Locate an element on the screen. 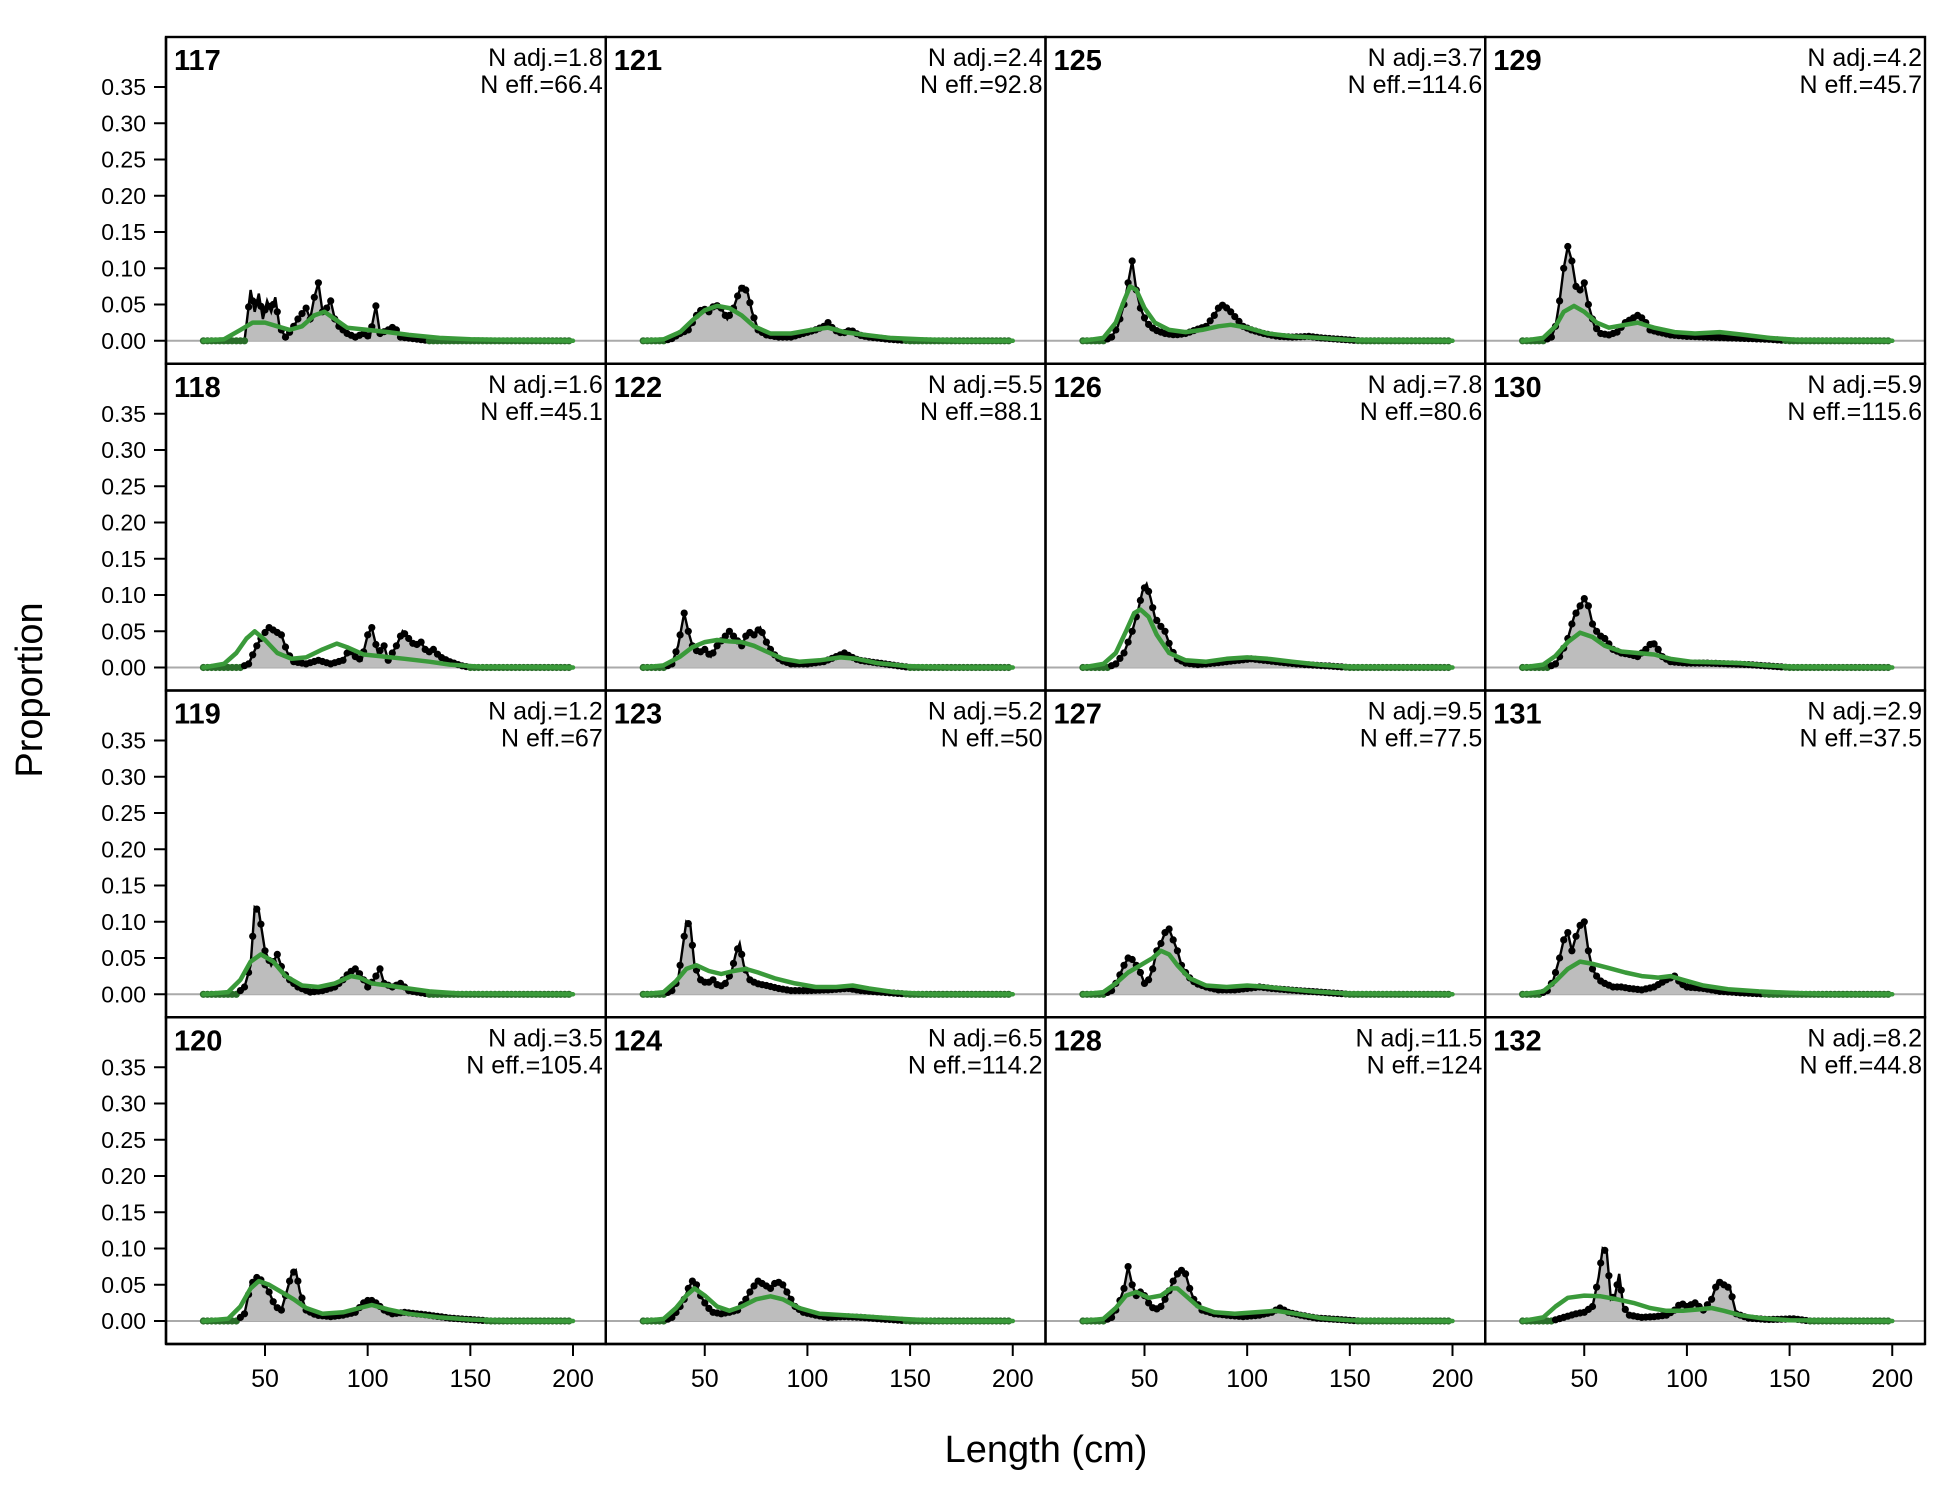 The height and width of the screenshot is (1500, 1950). panel-118: 118 N adj.=1.6N eff.=45.1 is located at coordinates (385, 527).